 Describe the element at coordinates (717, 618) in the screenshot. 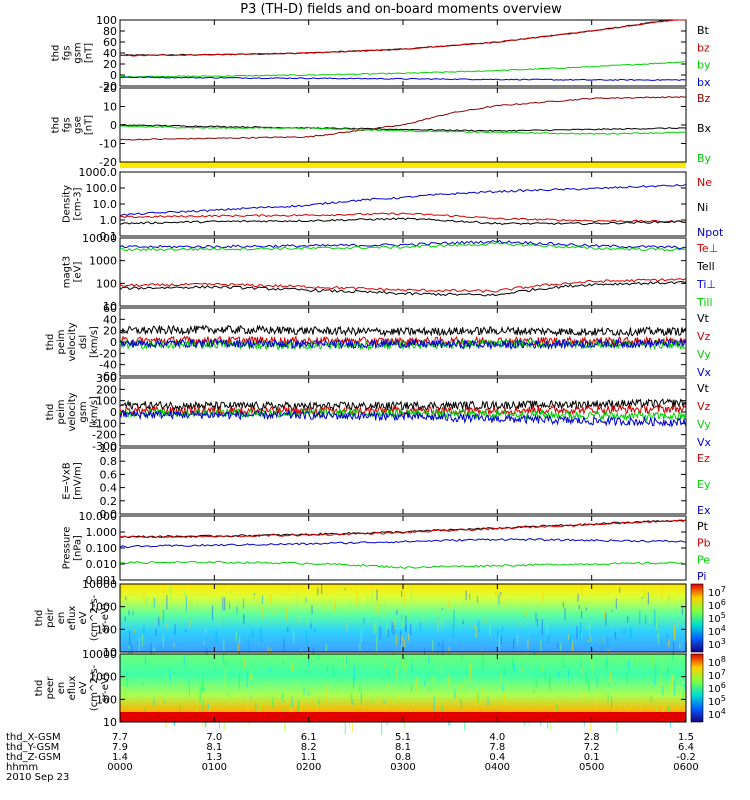

I see `colorbar-tick-label: 10⁵` at that location.